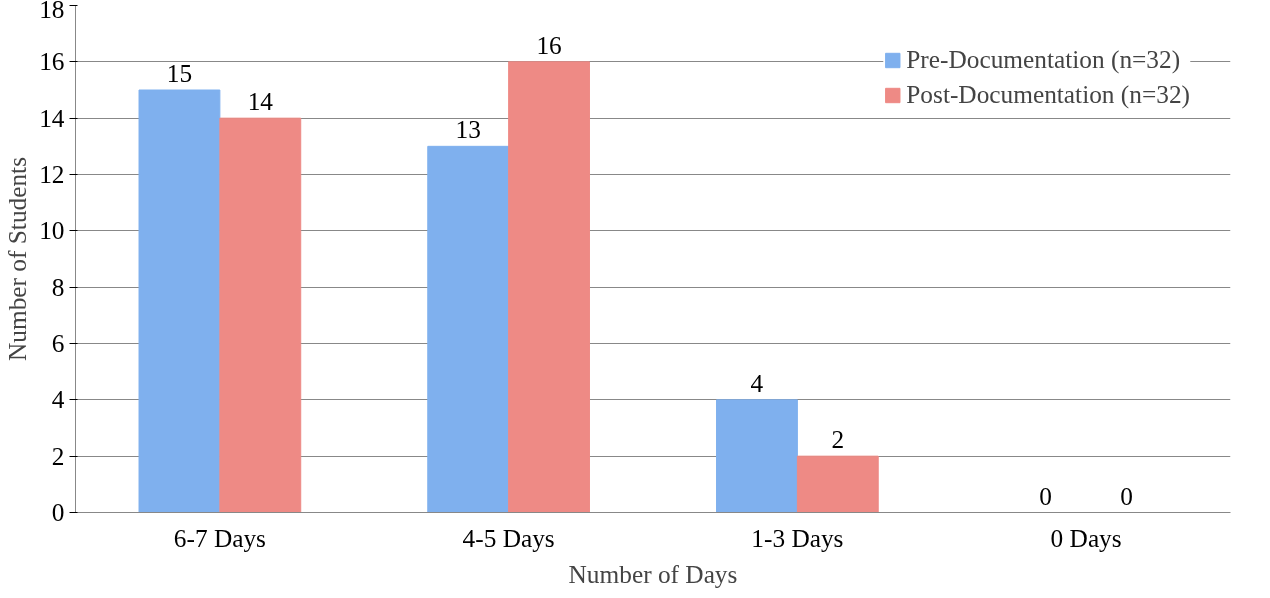 This screenshot has width=1270, height=598. I want to click on y-tick-label: 0, so click(58, 512).